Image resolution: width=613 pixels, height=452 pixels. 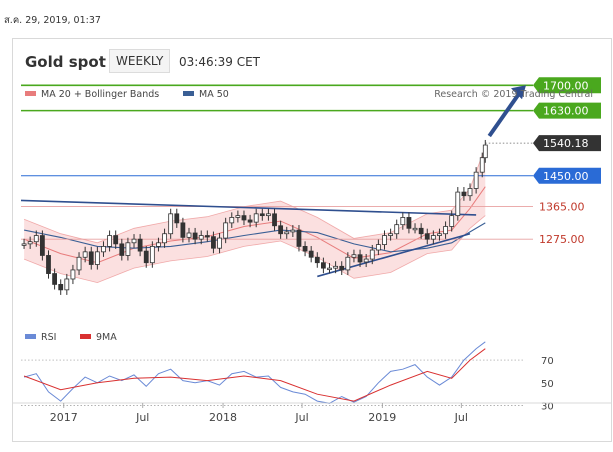 I want to click on legend-bollinger: MA 20 + Bollinger Bands, so click(x=100, y=94).